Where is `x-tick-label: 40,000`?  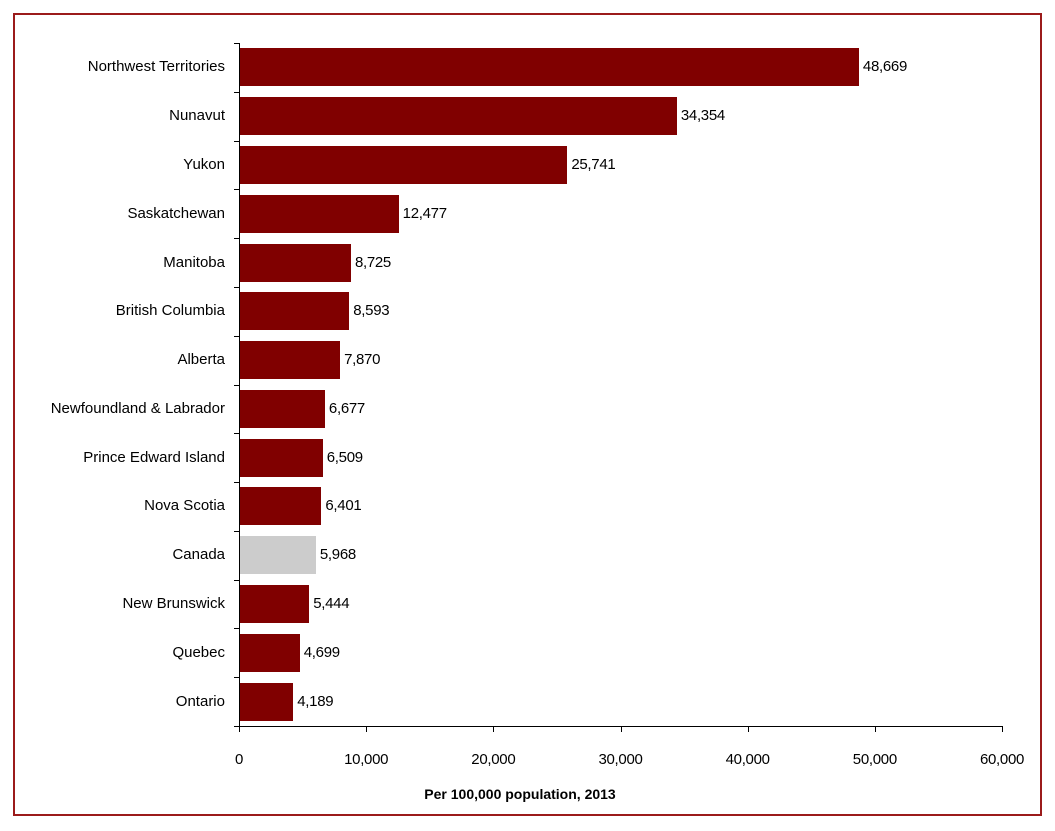
x-tick-label: 40,000 is located at coordinates (747, 759).